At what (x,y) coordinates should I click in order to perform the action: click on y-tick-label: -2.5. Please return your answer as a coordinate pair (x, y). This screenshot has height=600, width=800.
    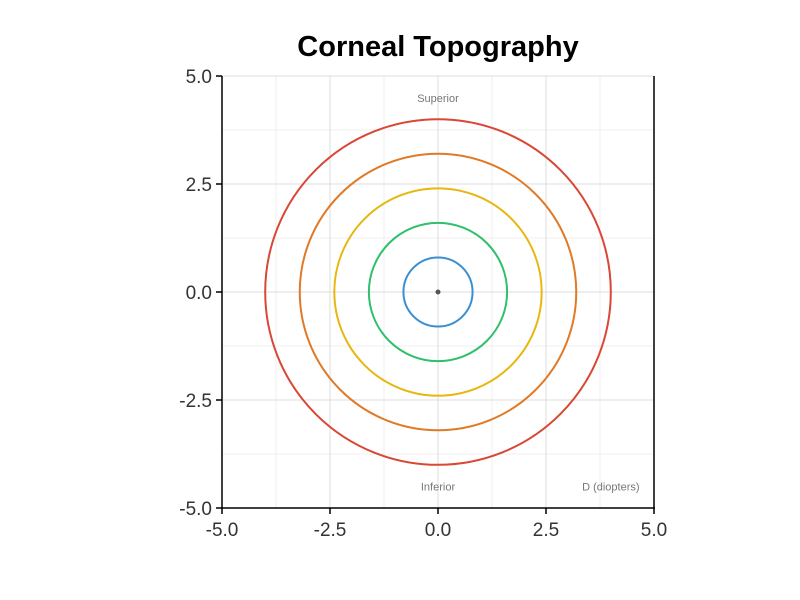
    Looking at the image, I should click on (195, 401).